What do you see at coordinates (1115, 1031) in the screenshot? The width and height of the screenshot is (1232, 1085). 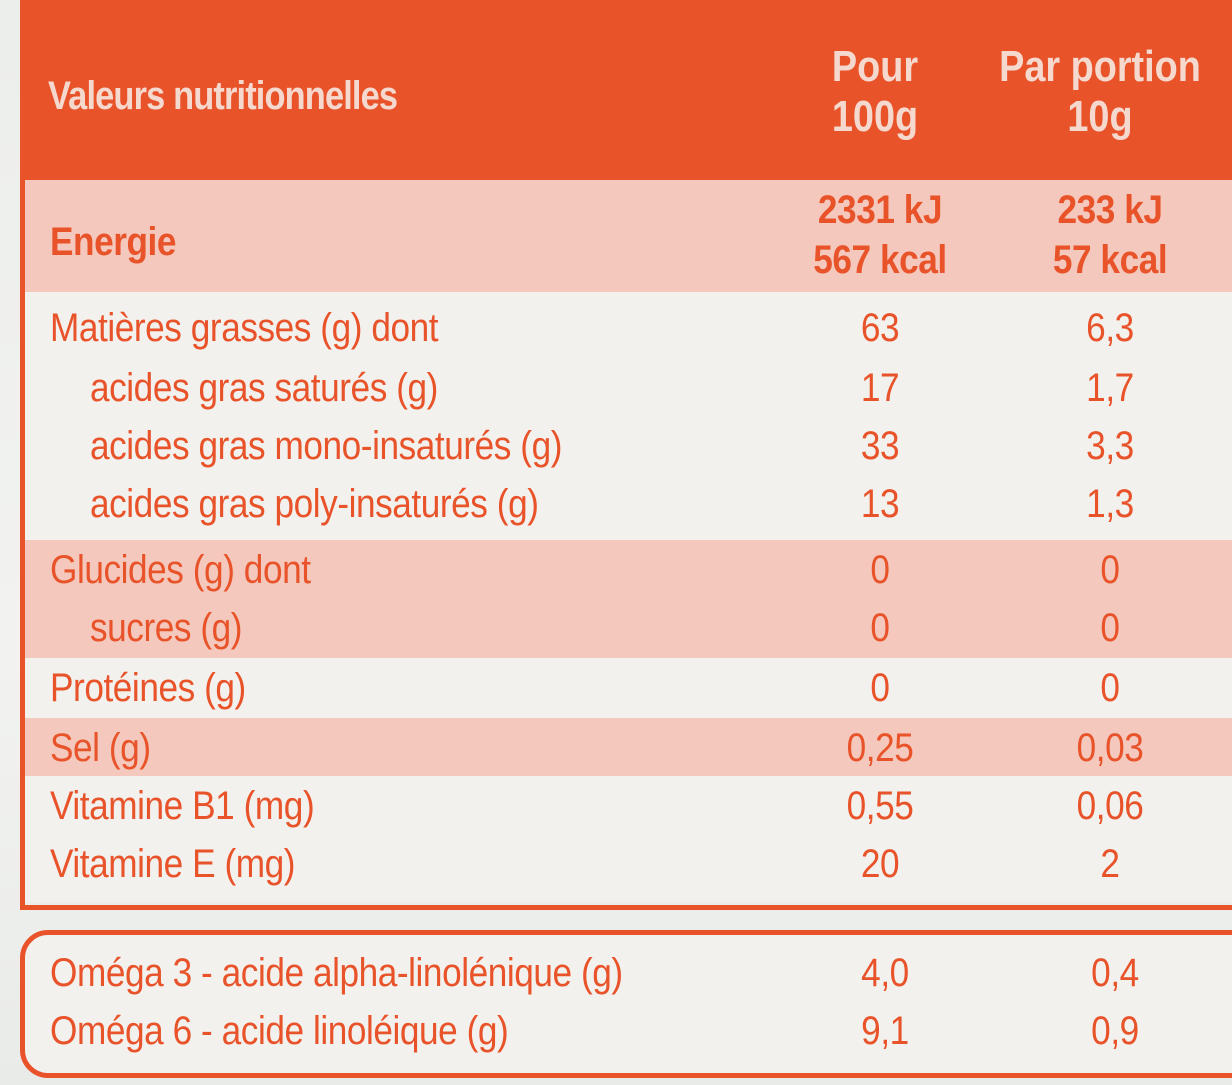 I see `row-value-portion: 0,9` at bounding box center [1115, 1031].